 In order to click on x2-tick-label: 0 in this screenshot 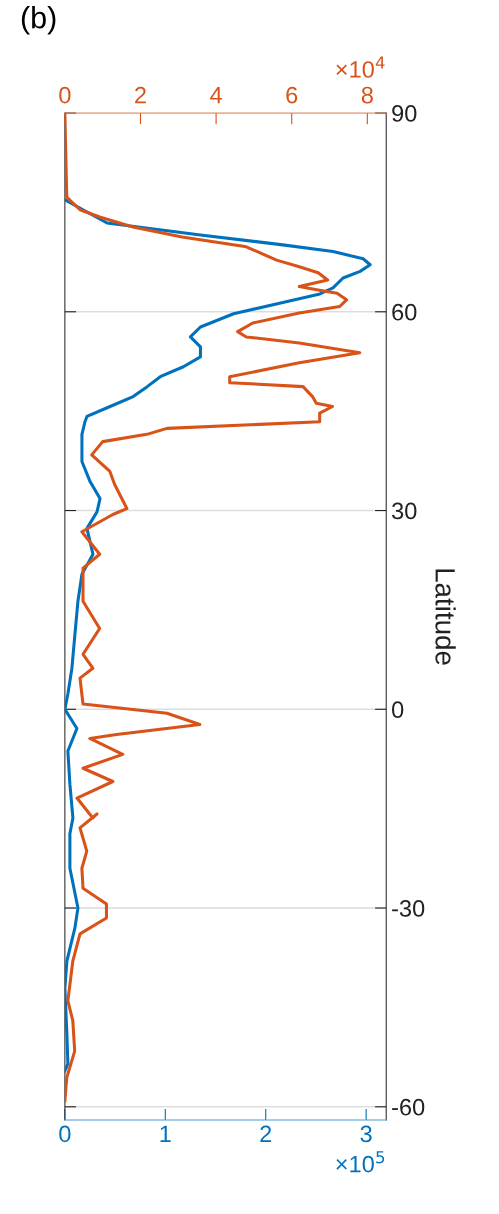, I will do `click(65, 95)`.